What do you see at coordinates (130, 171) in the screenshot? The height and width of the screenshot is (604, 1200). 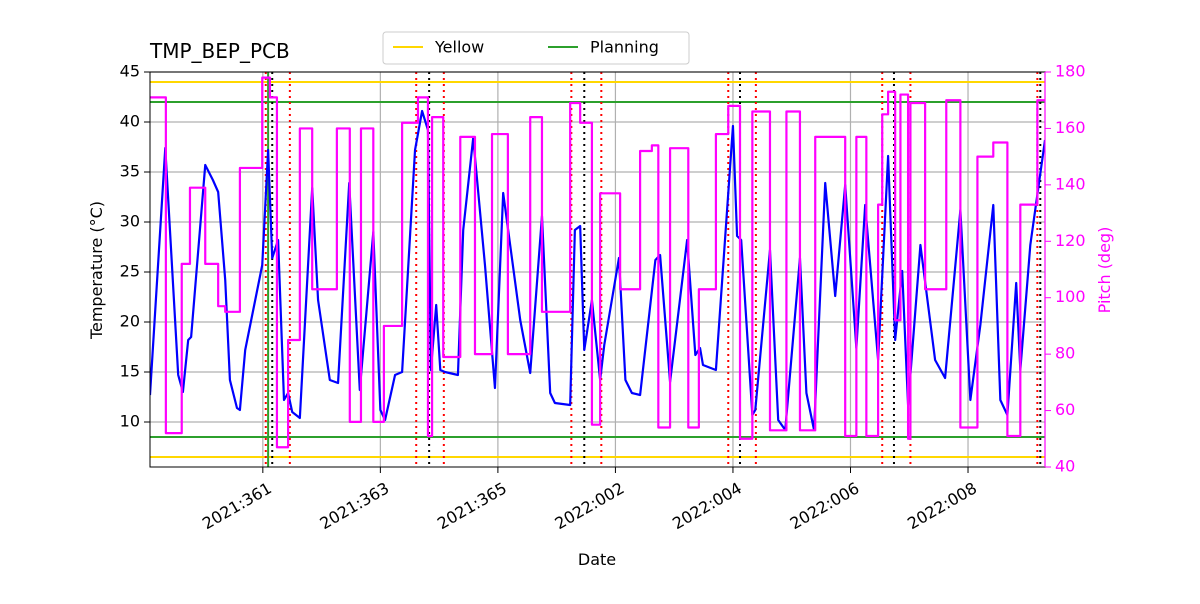 I see `y-tick-label: 35` at bounding box center [130, 171].